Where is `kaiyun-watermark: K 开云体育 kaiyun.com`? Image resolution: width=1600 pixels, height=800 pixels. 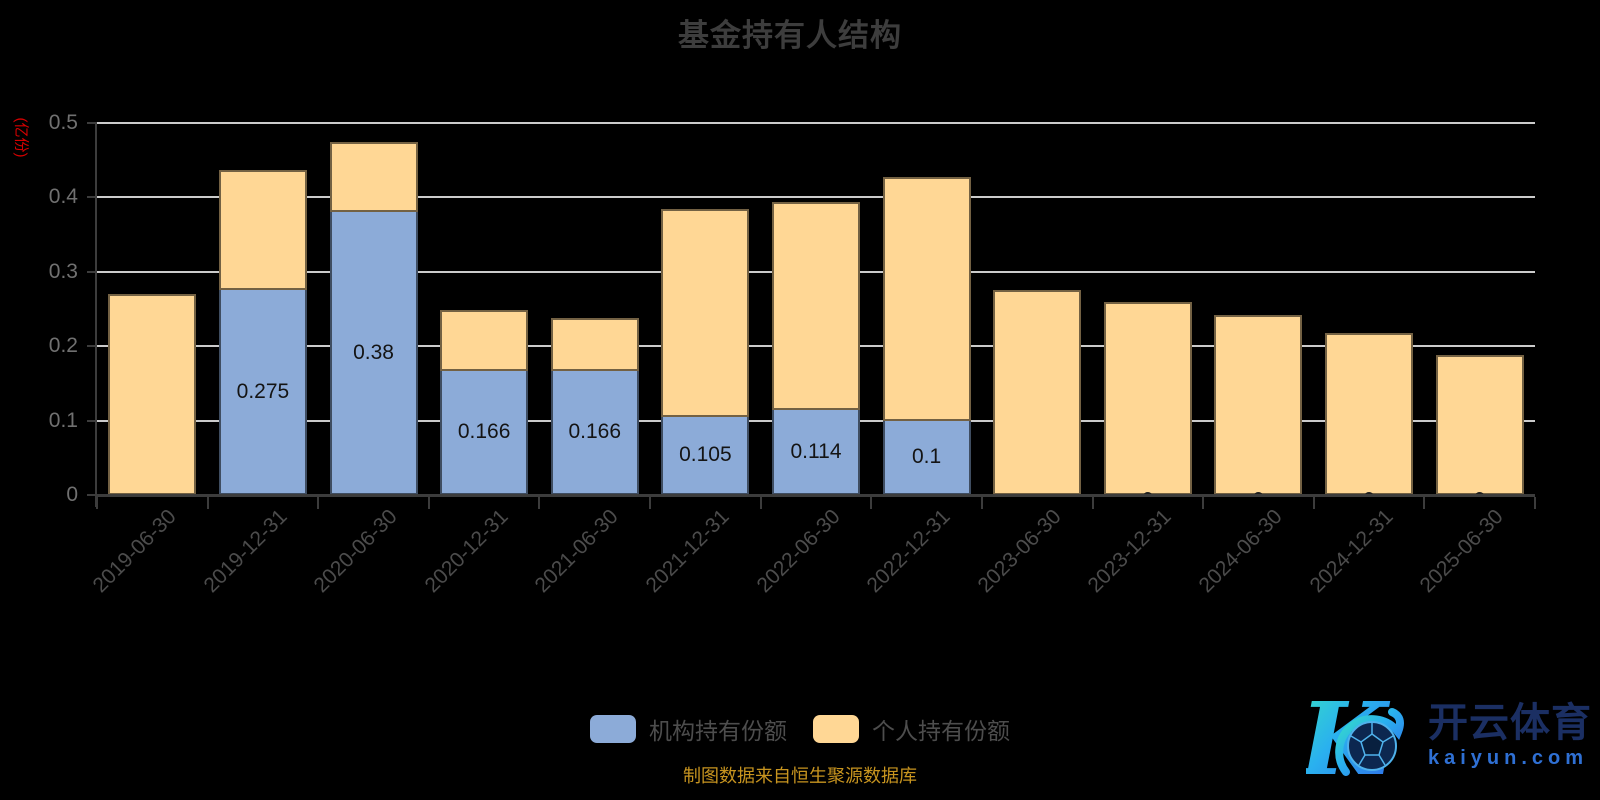 kaiyun-watermark: K 开云体育 kaiyun.com is located at coordinates (1449, 735).